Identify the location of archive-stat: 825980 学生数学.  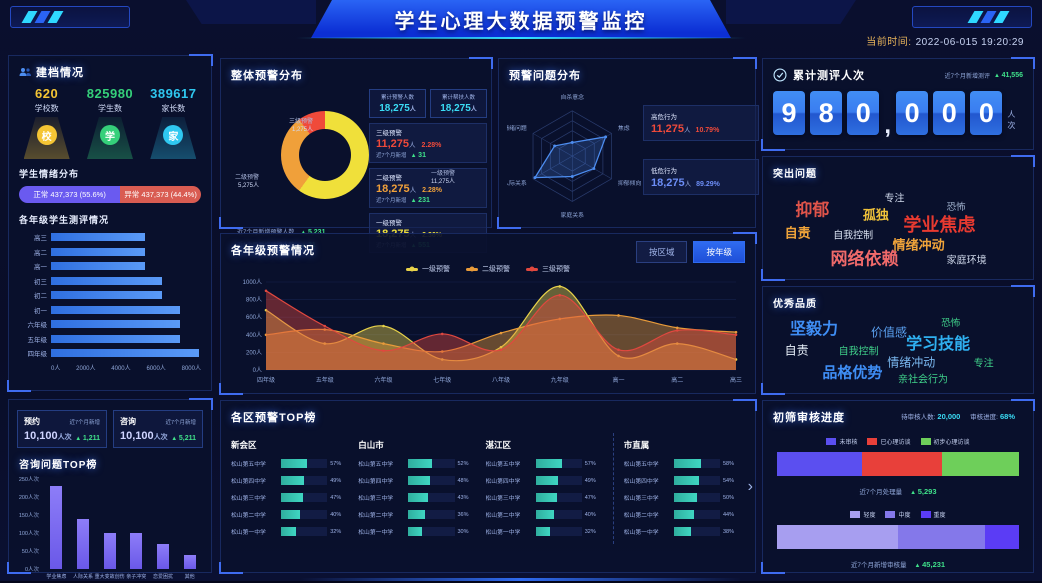
(110, 122).